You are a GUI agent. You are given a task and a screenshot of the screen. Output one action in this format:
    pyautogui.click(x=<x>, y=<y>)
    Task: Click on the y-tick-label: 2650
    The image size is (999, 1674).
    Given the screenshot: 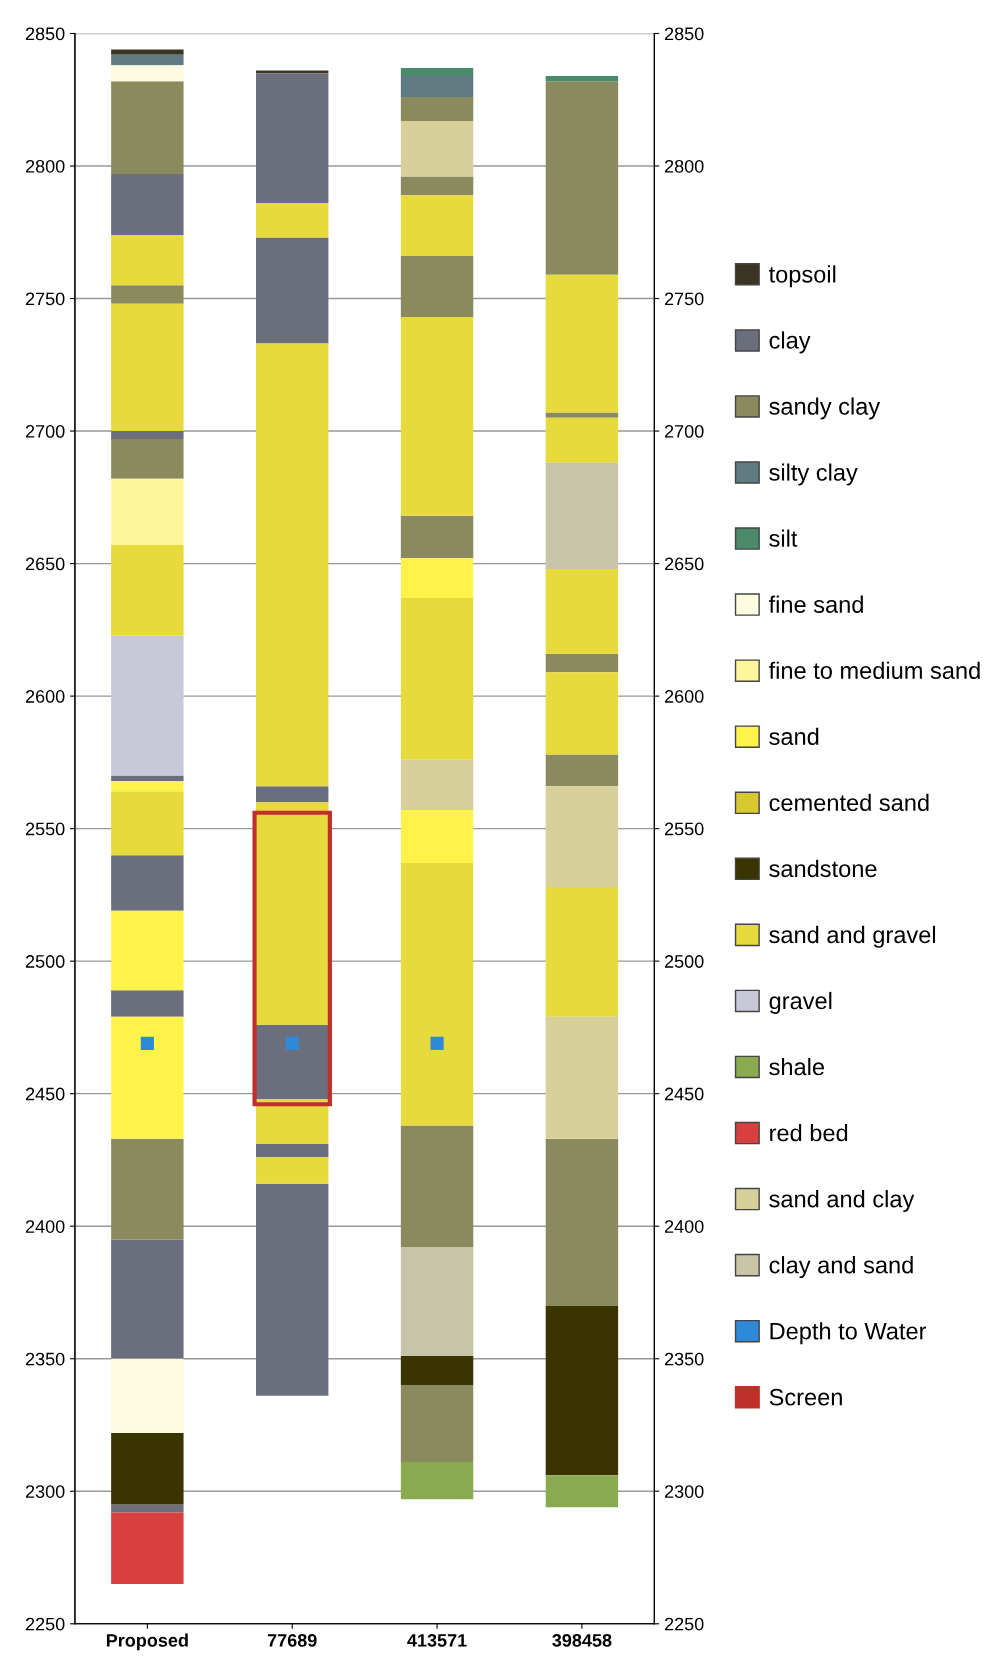 What is the action you would take?
    pyautogui.click(x=45, y=564)
    